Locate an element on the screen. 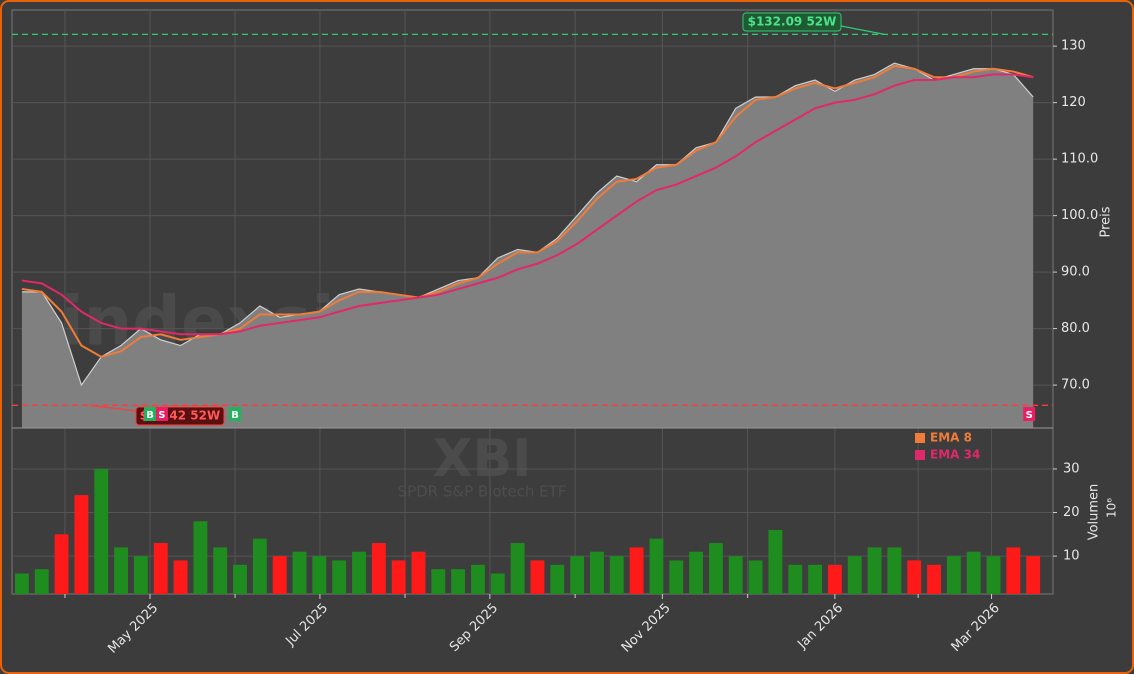 This screenshot has width=1134, height=674. y-tick-label: 30 is located at coordinates (1071, 468).